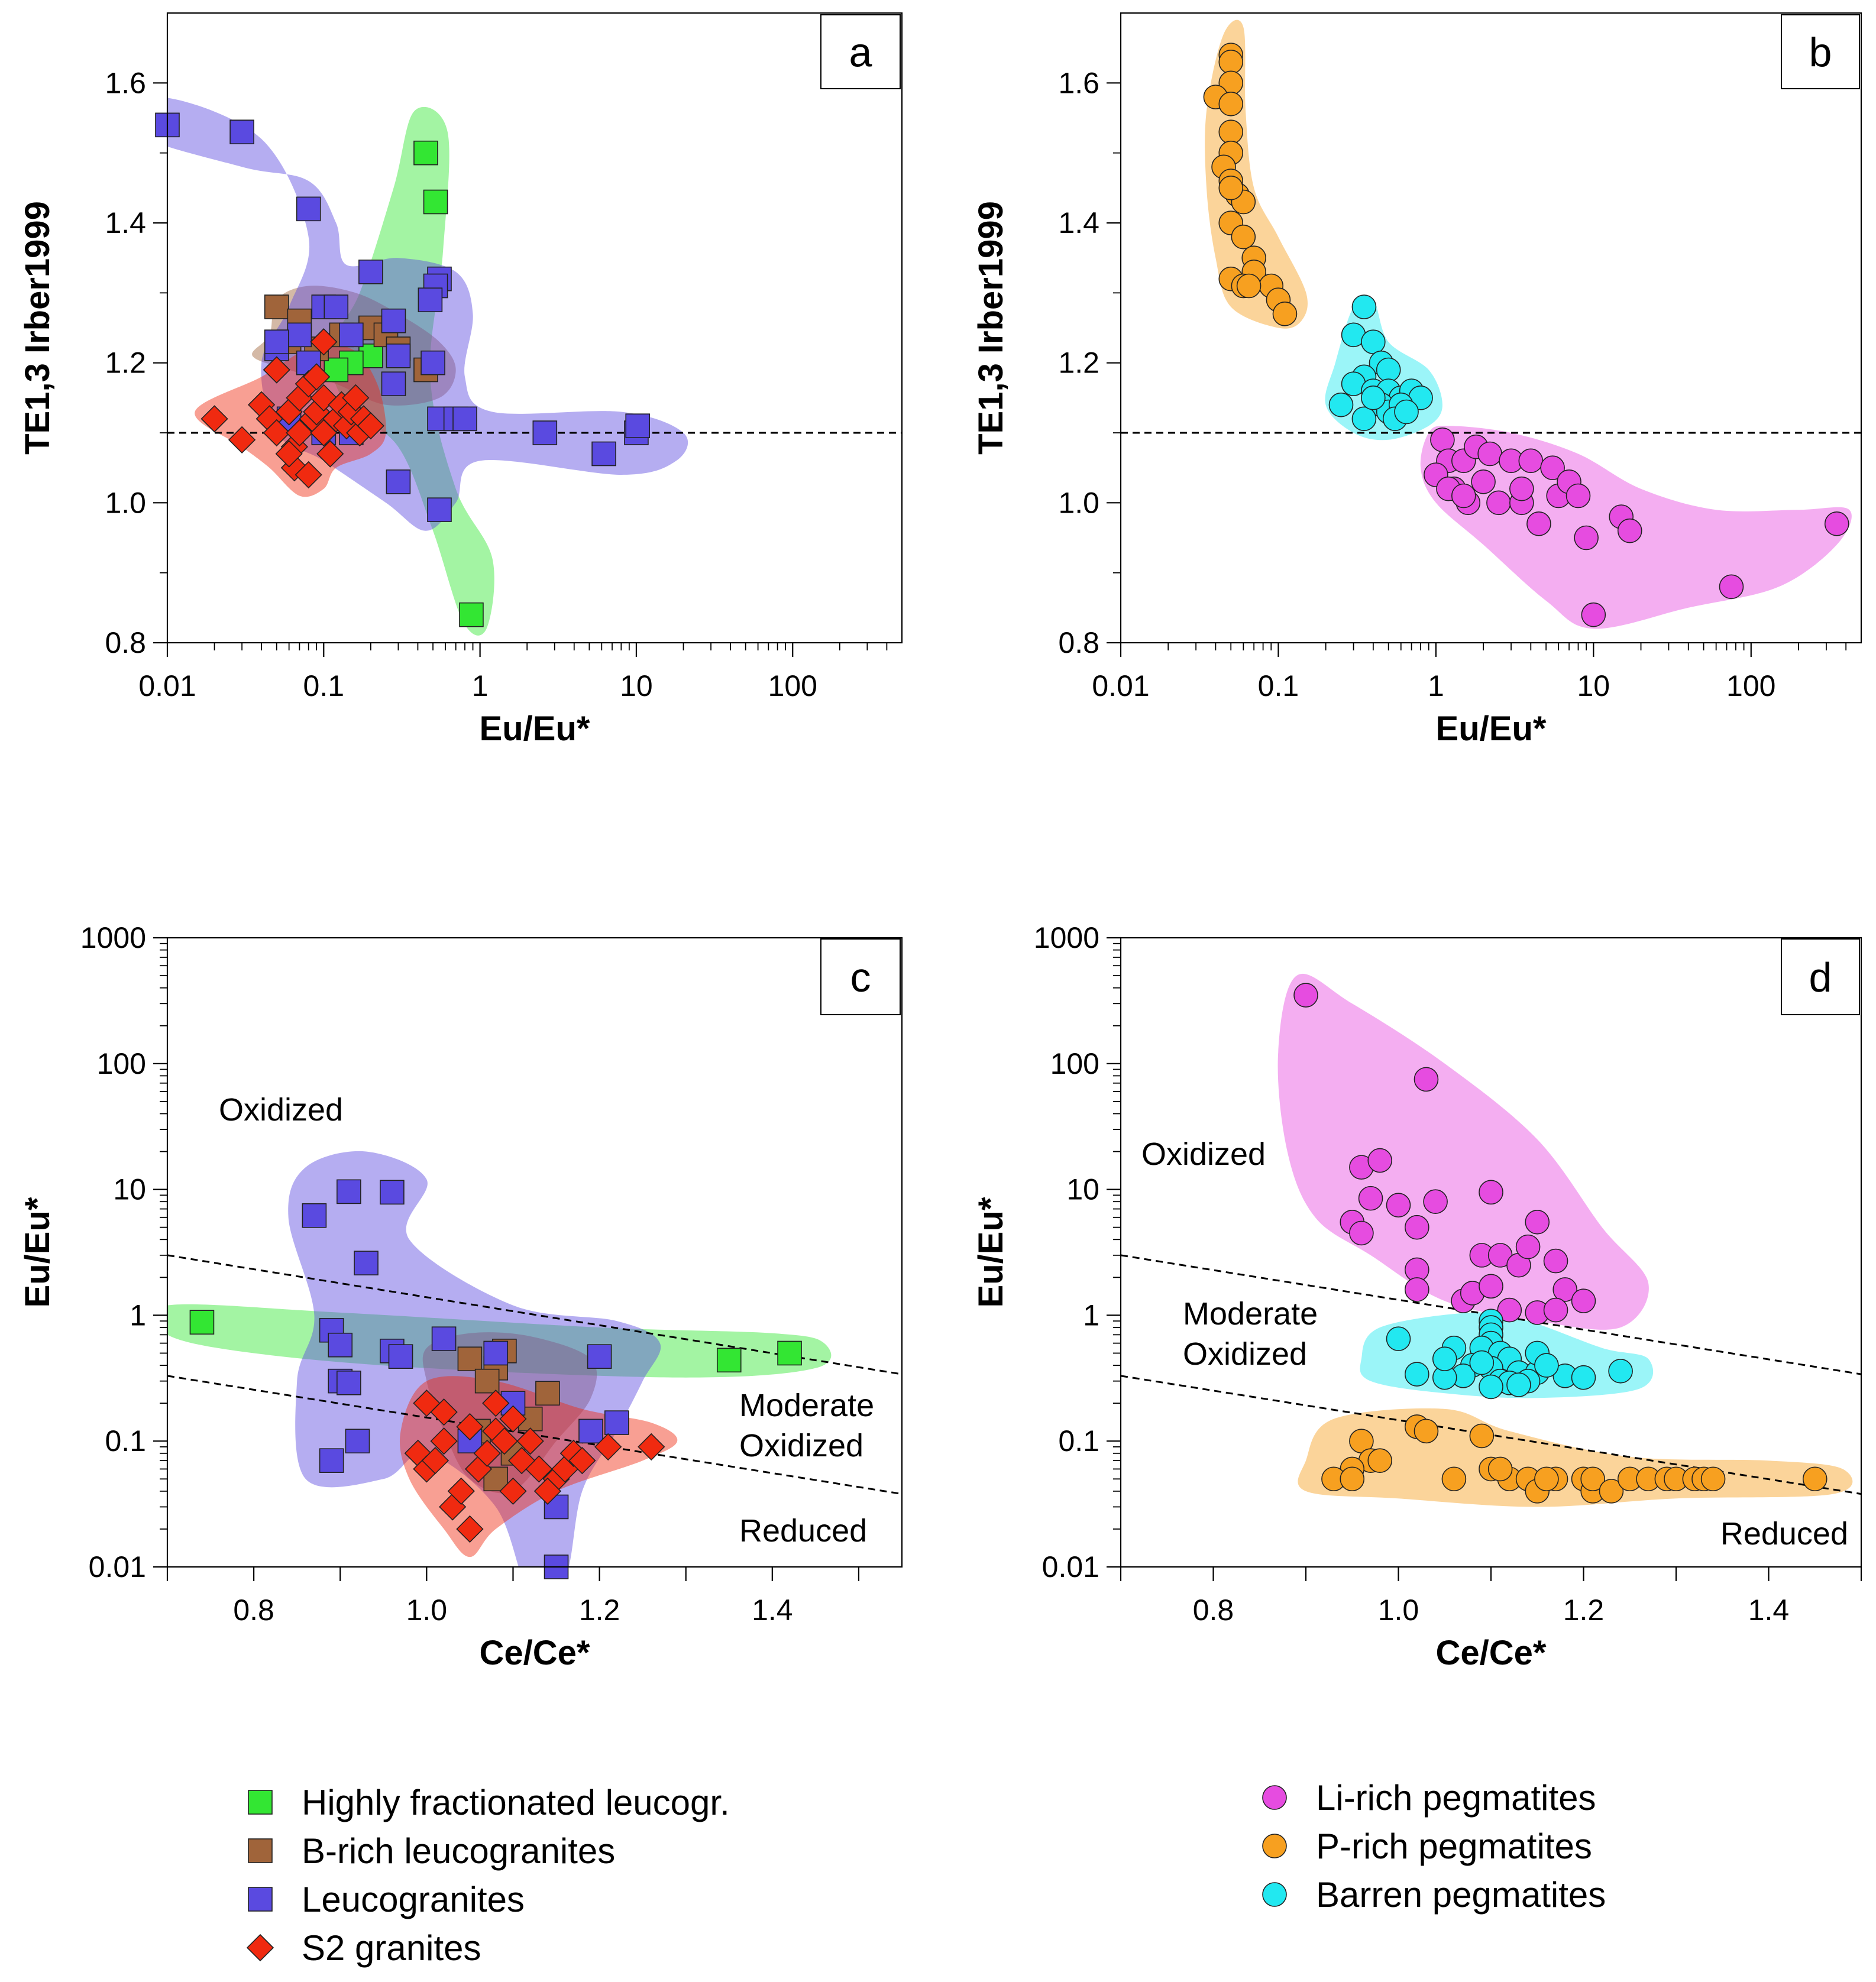 The width and height of the screenshot is (1876, 1982). Describe the element at coordinates (803, 1531) in the screenshot. I see `redox-annotation: Reduced` at that location.